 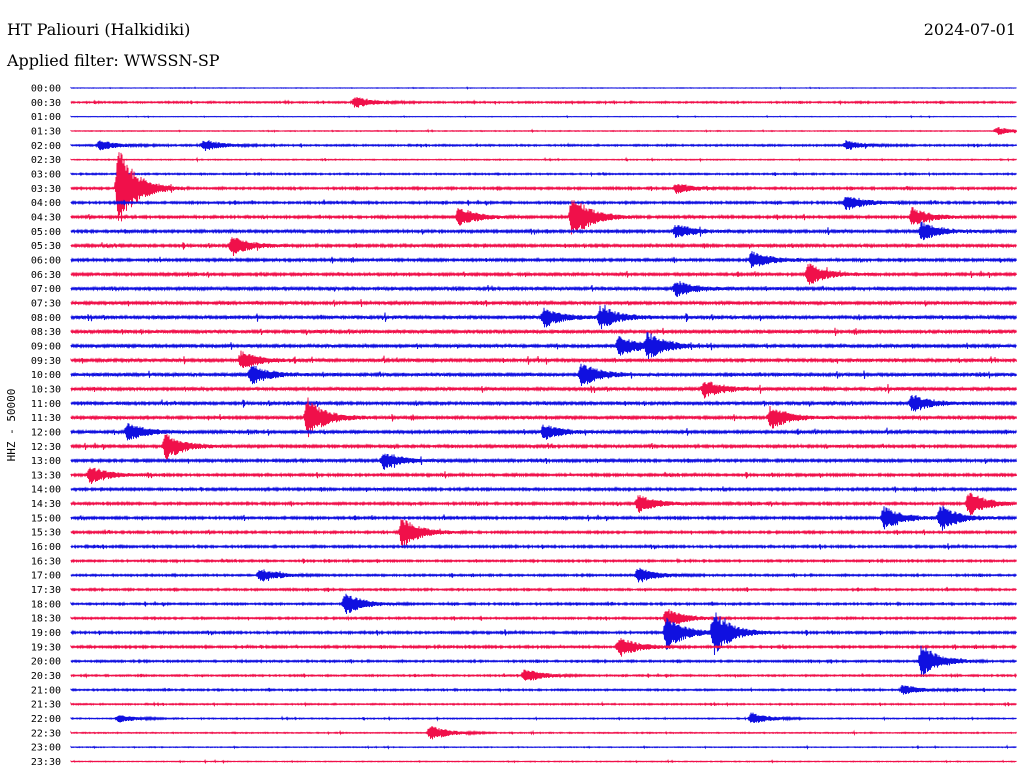 I want to click on time-label: 18:30, so click(x=46, y=619).